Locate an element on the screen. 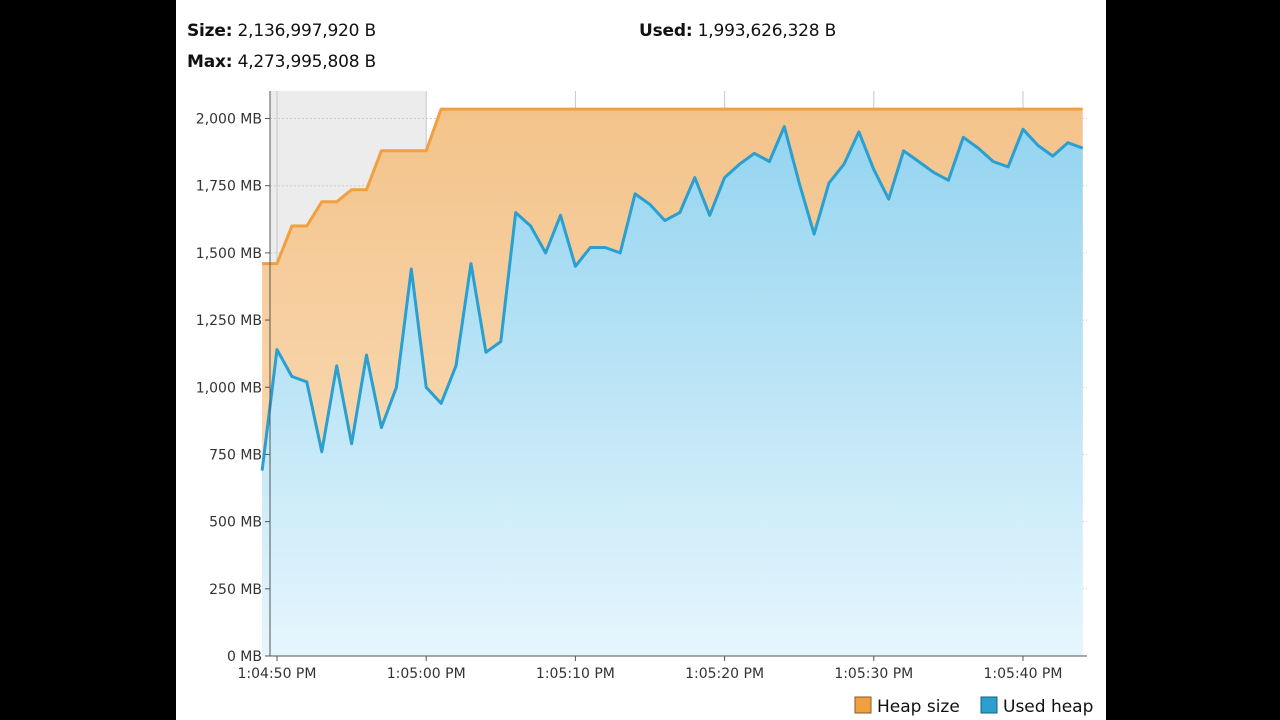 Image resolution: width=1280 pixels, height=720 pixels. heap-size-readout: Size: 2,136,997,920 B is located at coordinates (281, 31).